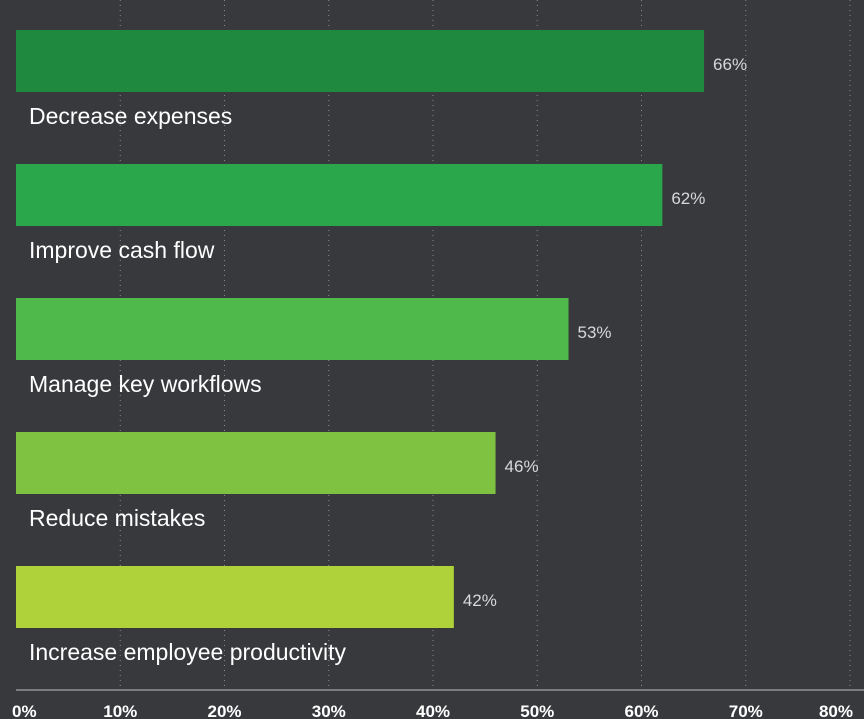 The width and height of the screenshot is (864, 719). I want to click on category-label-4: Increase employee productivity, so click(188, 652).